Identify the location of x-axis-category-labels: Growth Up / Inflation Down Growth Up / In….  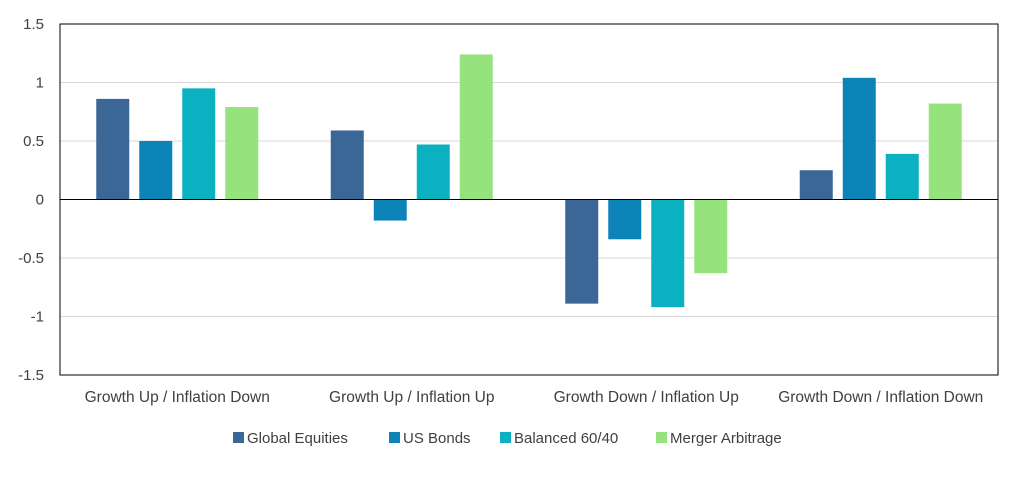
(534, 397).